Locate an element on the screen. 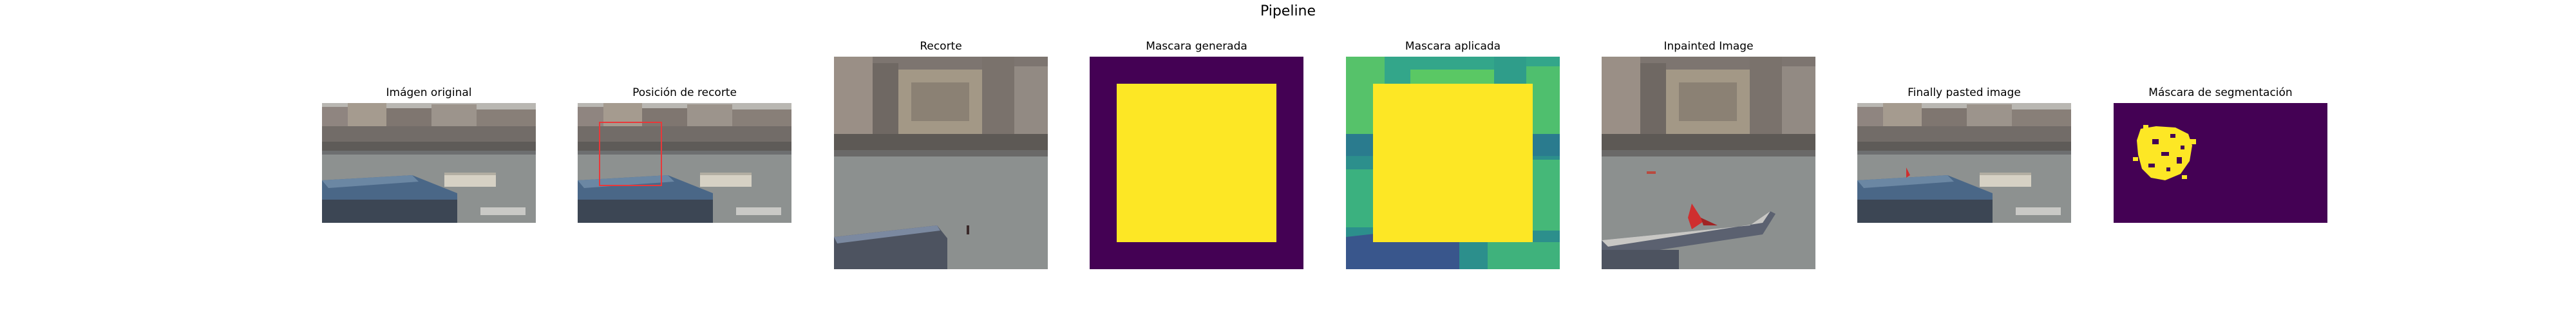  panel-title-crop: Recorte is located at coordinates (941, 46).